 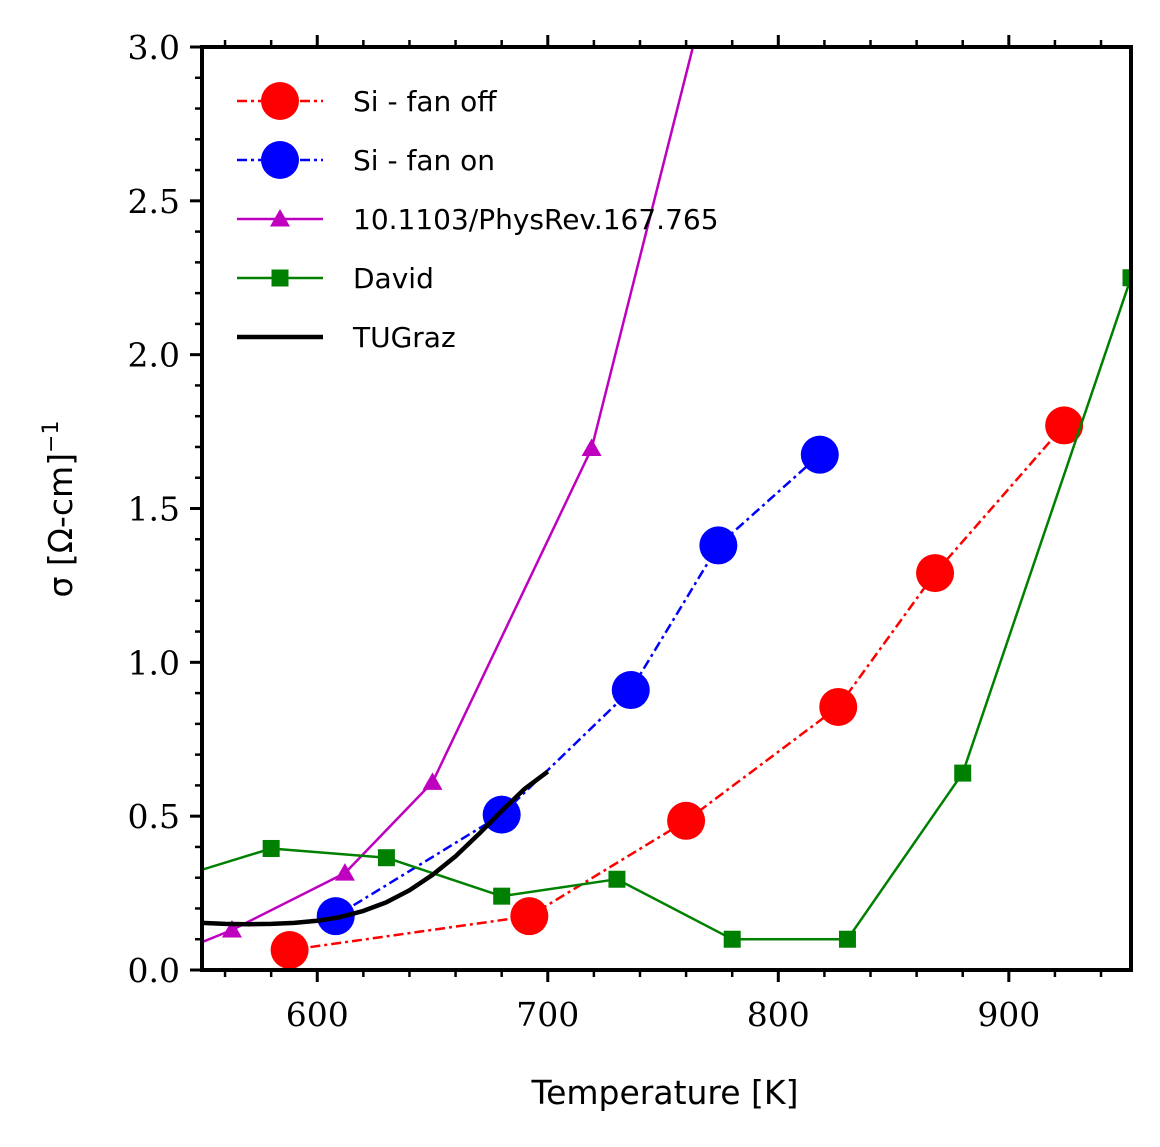 I want to click on legend-label: Si - fan on, so click(x=424, y=160).